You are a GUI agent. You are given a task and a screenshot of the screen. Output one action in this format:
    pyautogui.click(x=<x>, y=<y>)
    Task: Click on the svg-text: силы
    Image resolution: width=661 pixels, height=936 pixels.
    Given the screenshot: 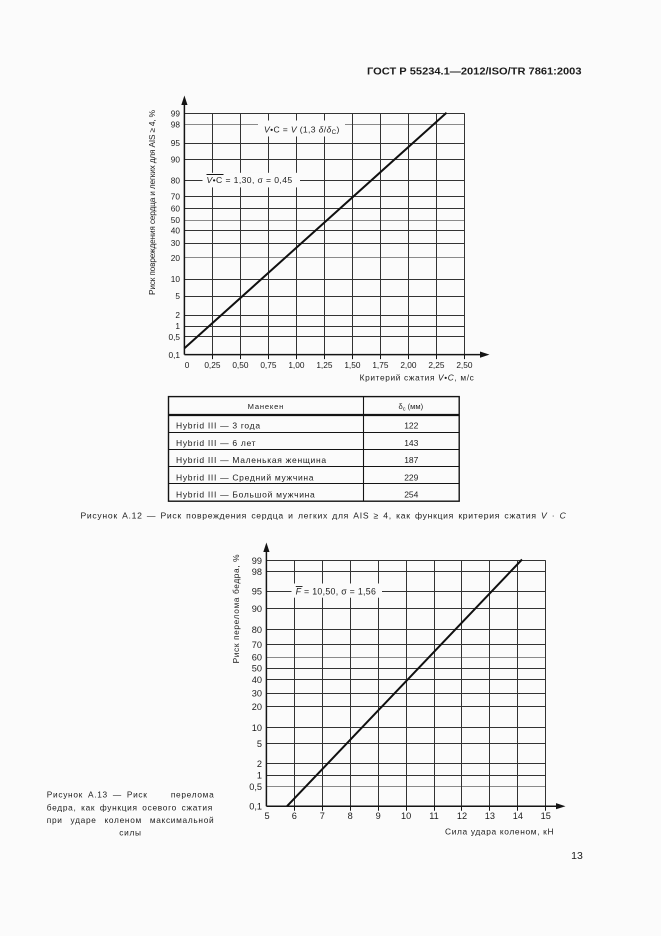 What is the action you would take?
    pyautogui.click(x=130, y=832)
    